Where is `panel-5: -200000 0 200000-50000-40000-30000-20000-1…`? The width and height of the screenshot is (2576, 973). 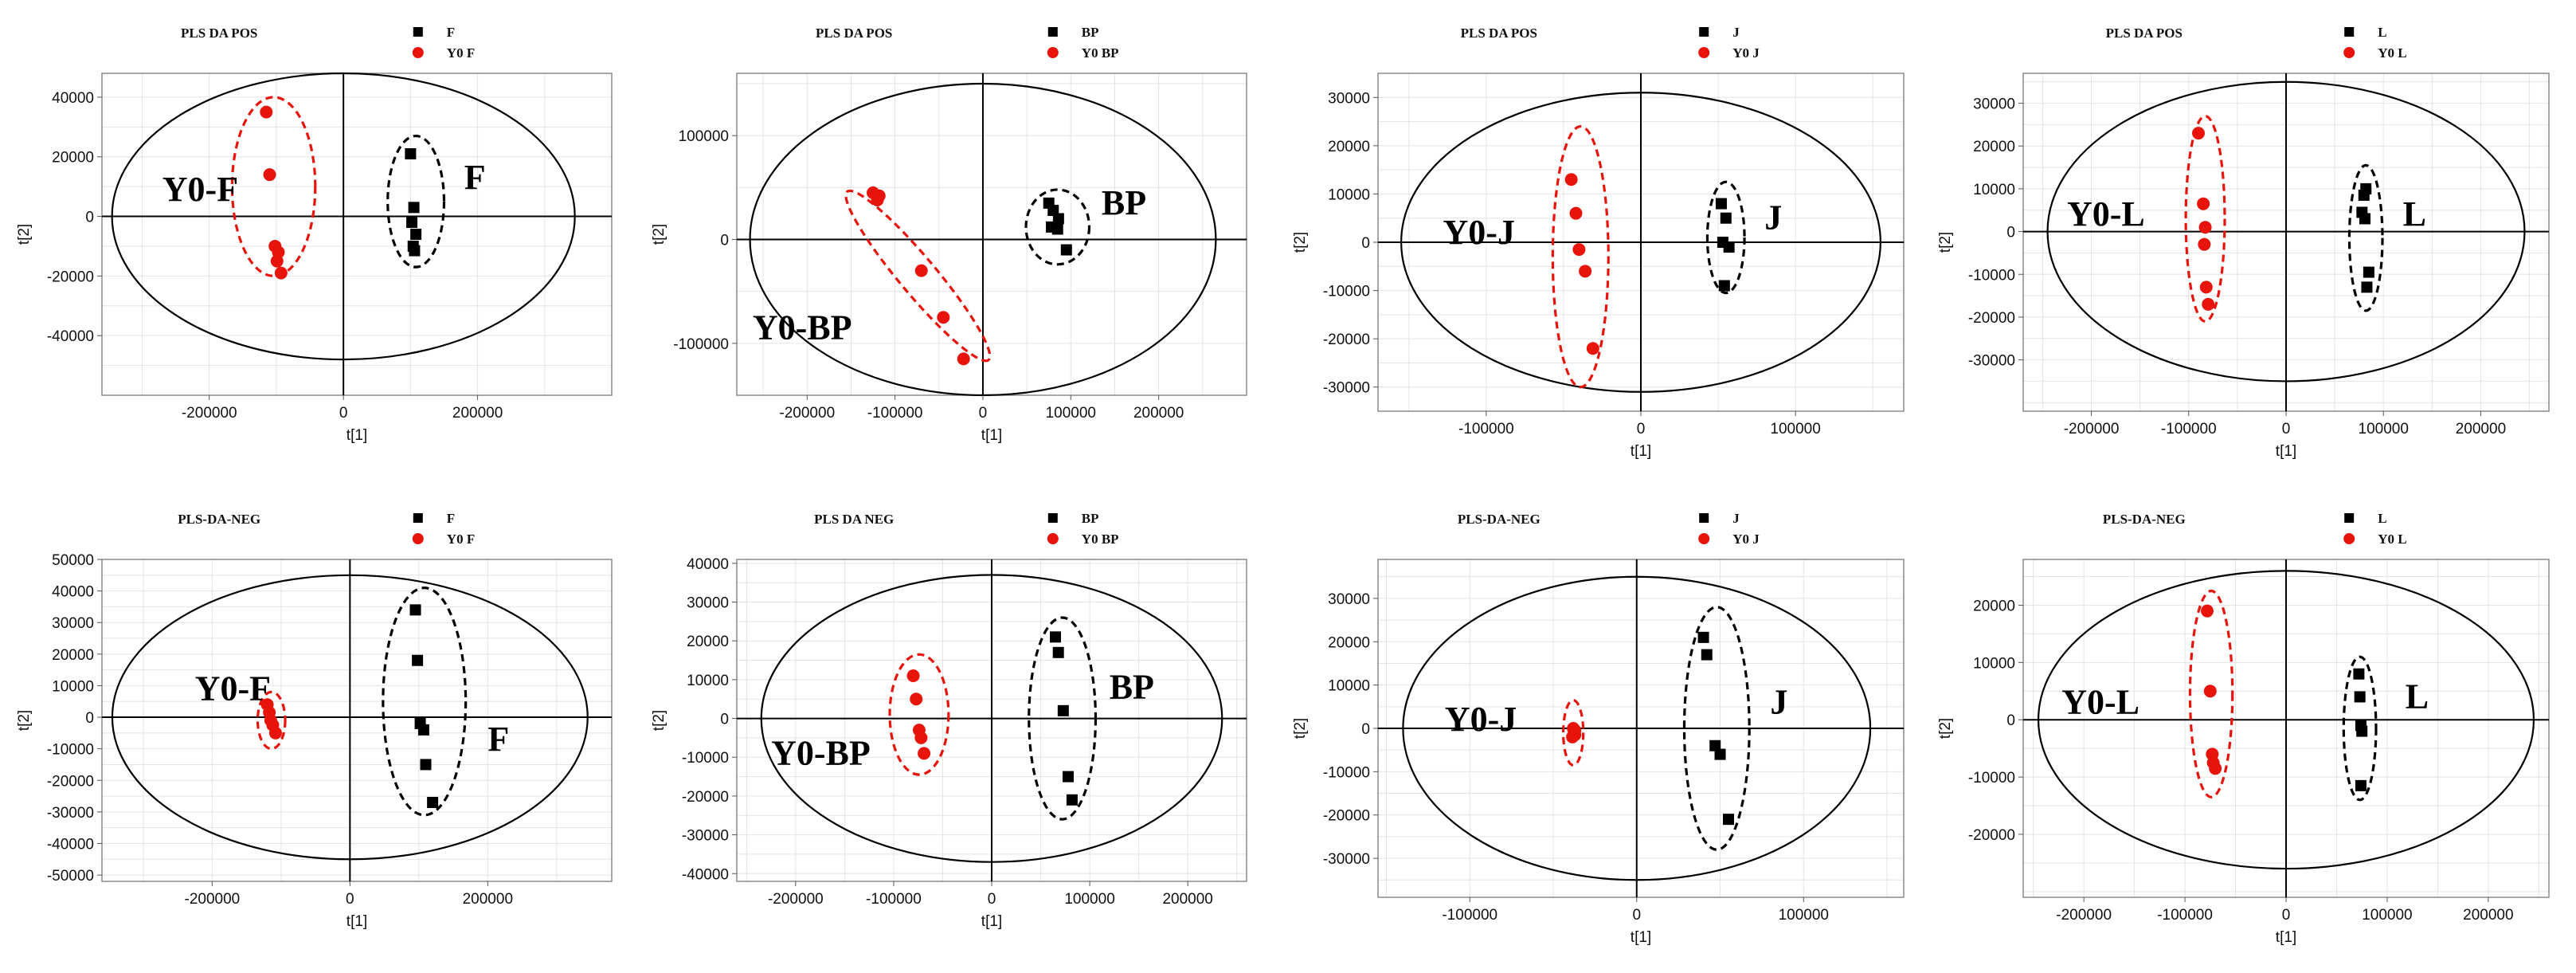
panel-5: -200000 0 200000-50000-40000-30000-20000-1… is located at coordinates (314, 720).